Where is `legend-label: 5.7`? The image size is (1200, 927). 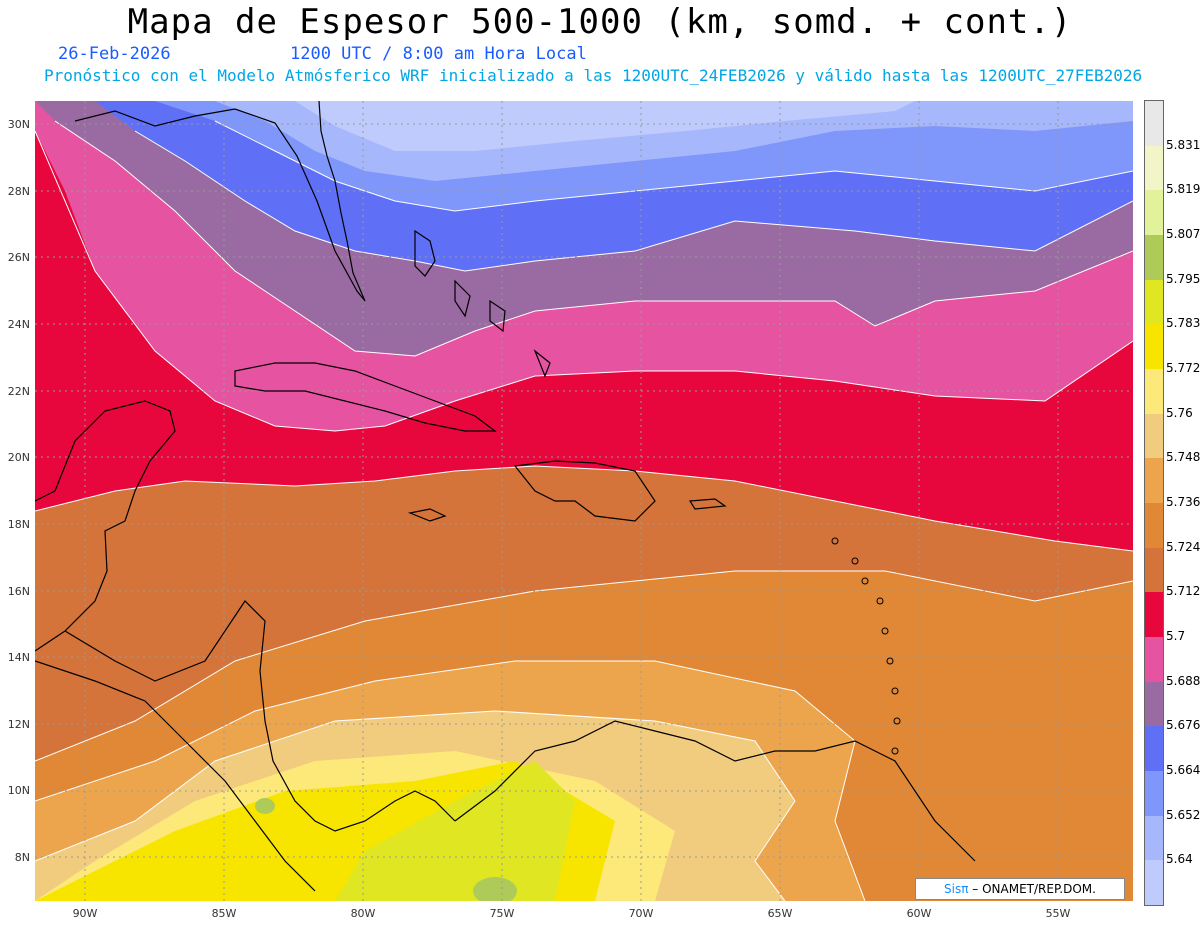 legend-label: 5.7 is located at coordinates (1176, 636).